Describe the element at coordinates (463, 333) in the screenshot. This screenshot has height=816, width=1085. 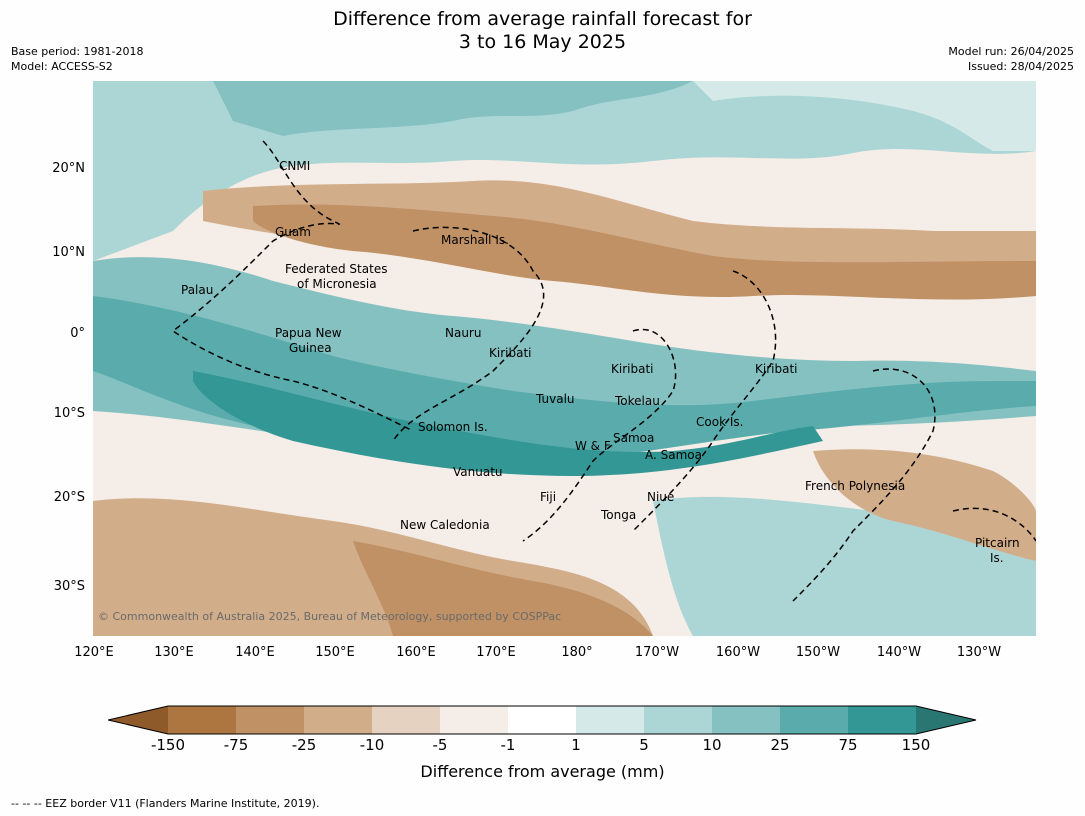
I see `label-nauru: Nauru` at that location.